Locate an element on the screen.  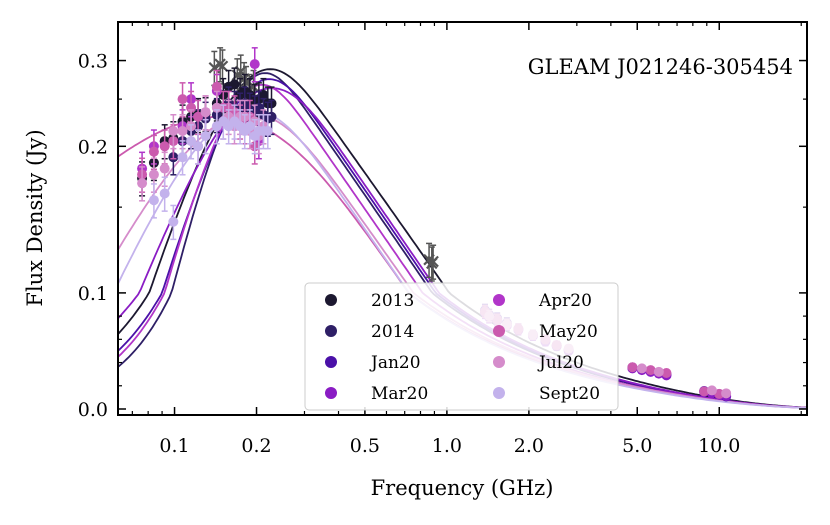
x-tick-label: 1.0 is located at coordinates (447, 446).